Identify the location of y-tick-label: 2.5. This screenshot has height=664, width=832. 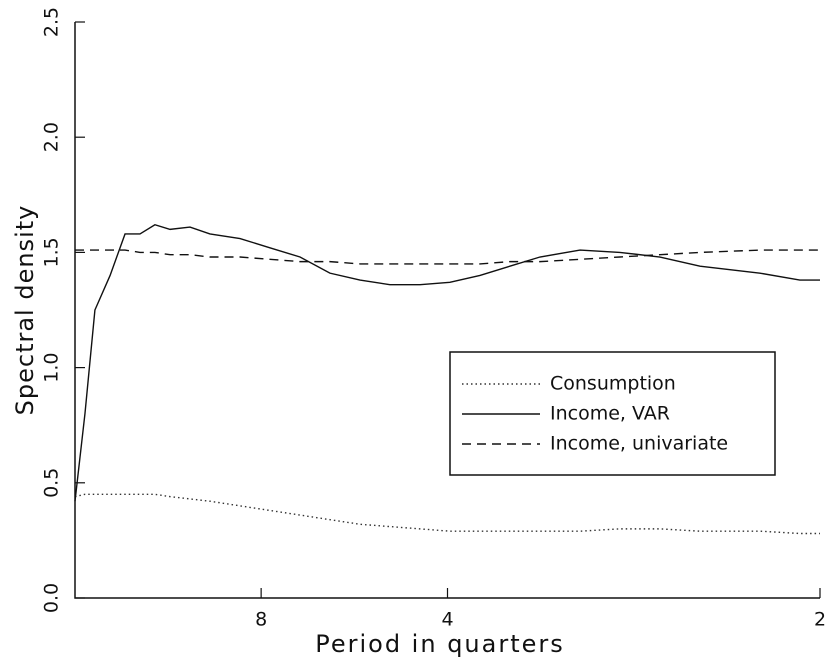
(52, 22).